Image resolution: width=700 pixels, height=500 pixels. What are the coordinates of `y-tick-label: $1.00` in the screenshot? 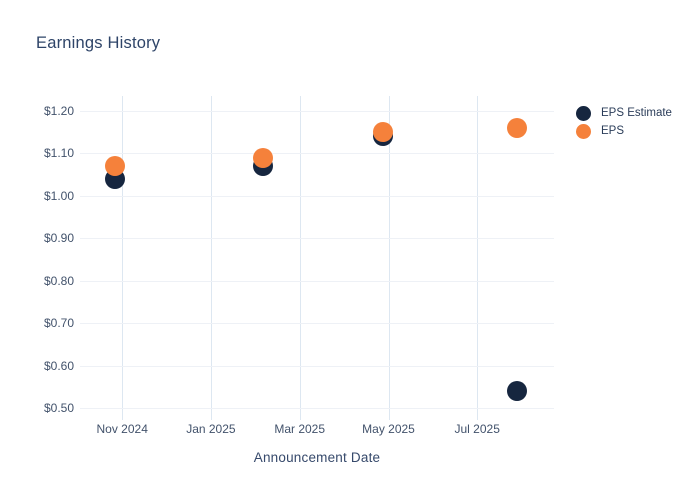 It's located at (58, 195).